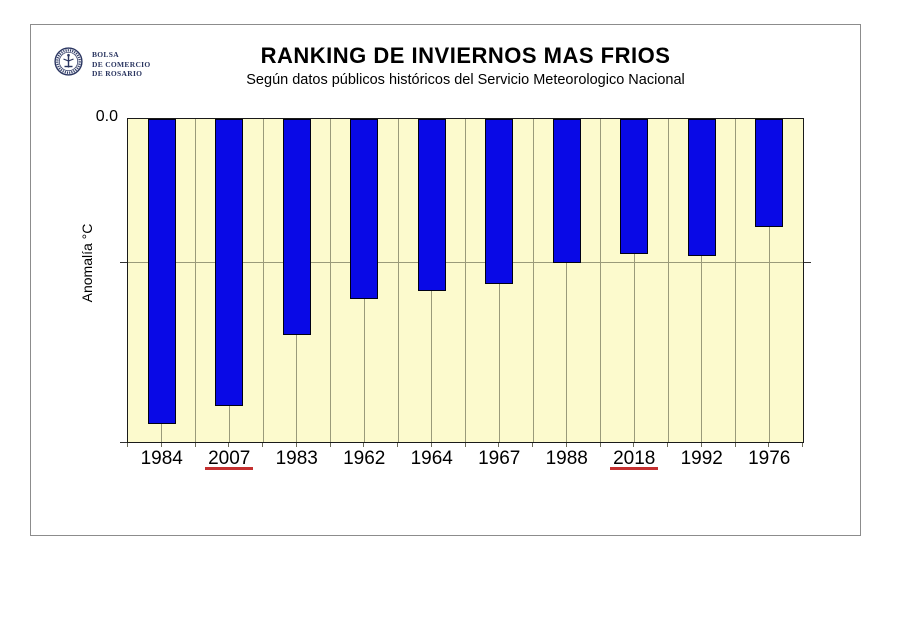 The height and width of the screenshot is (635, 900). I want to click on bar-1983, so click(296, 227).